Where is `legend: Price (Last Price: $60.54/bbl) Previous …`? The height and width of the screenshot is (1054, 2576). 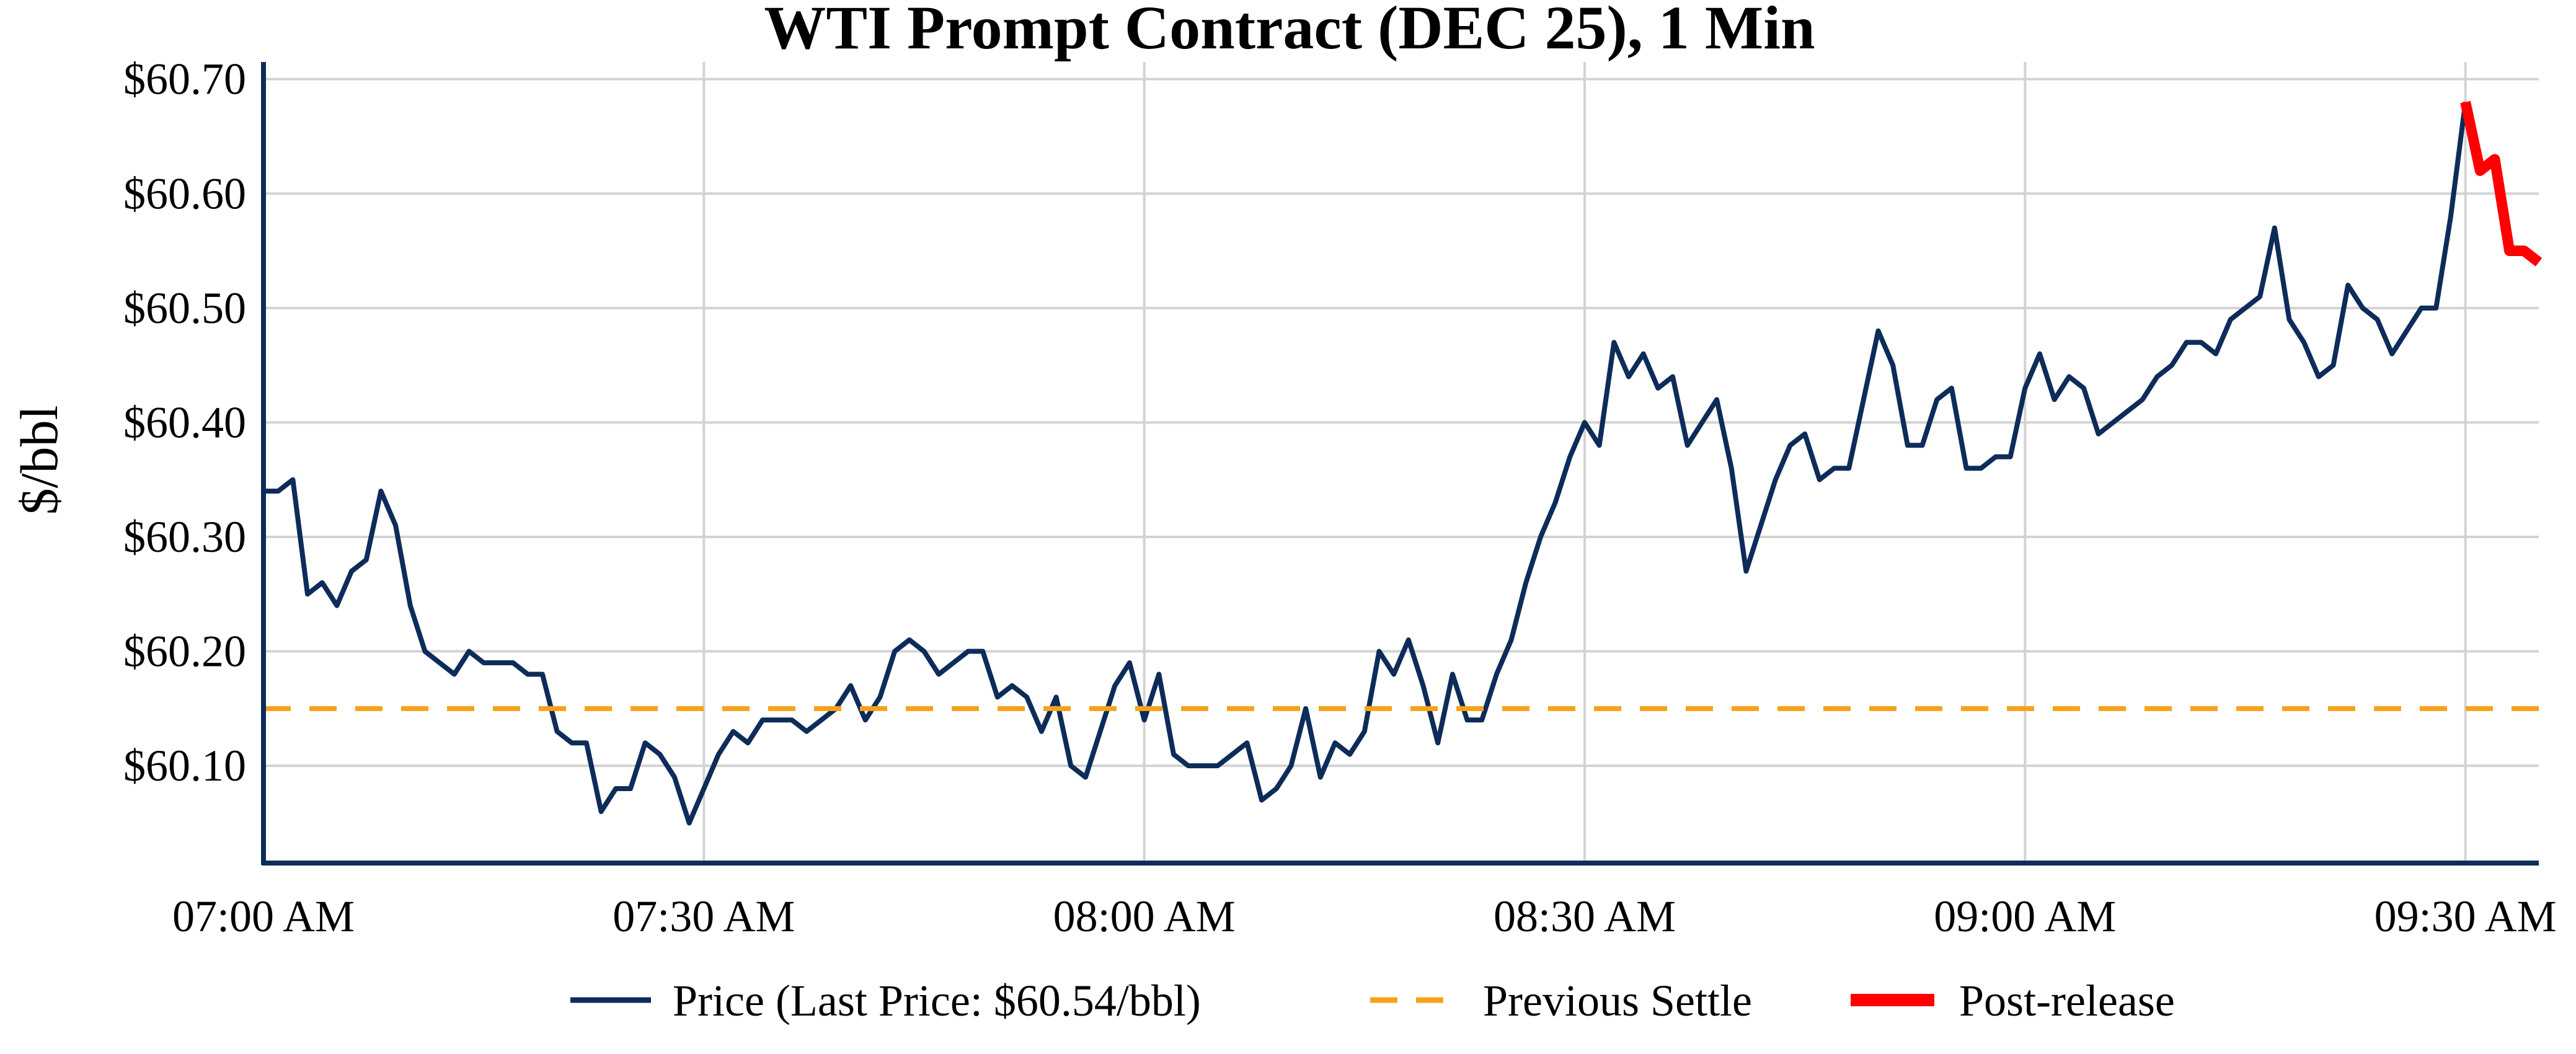 legend: Price (Last Price: $60.54/bbl) Previous … is located at coordinates (1372, 1000).